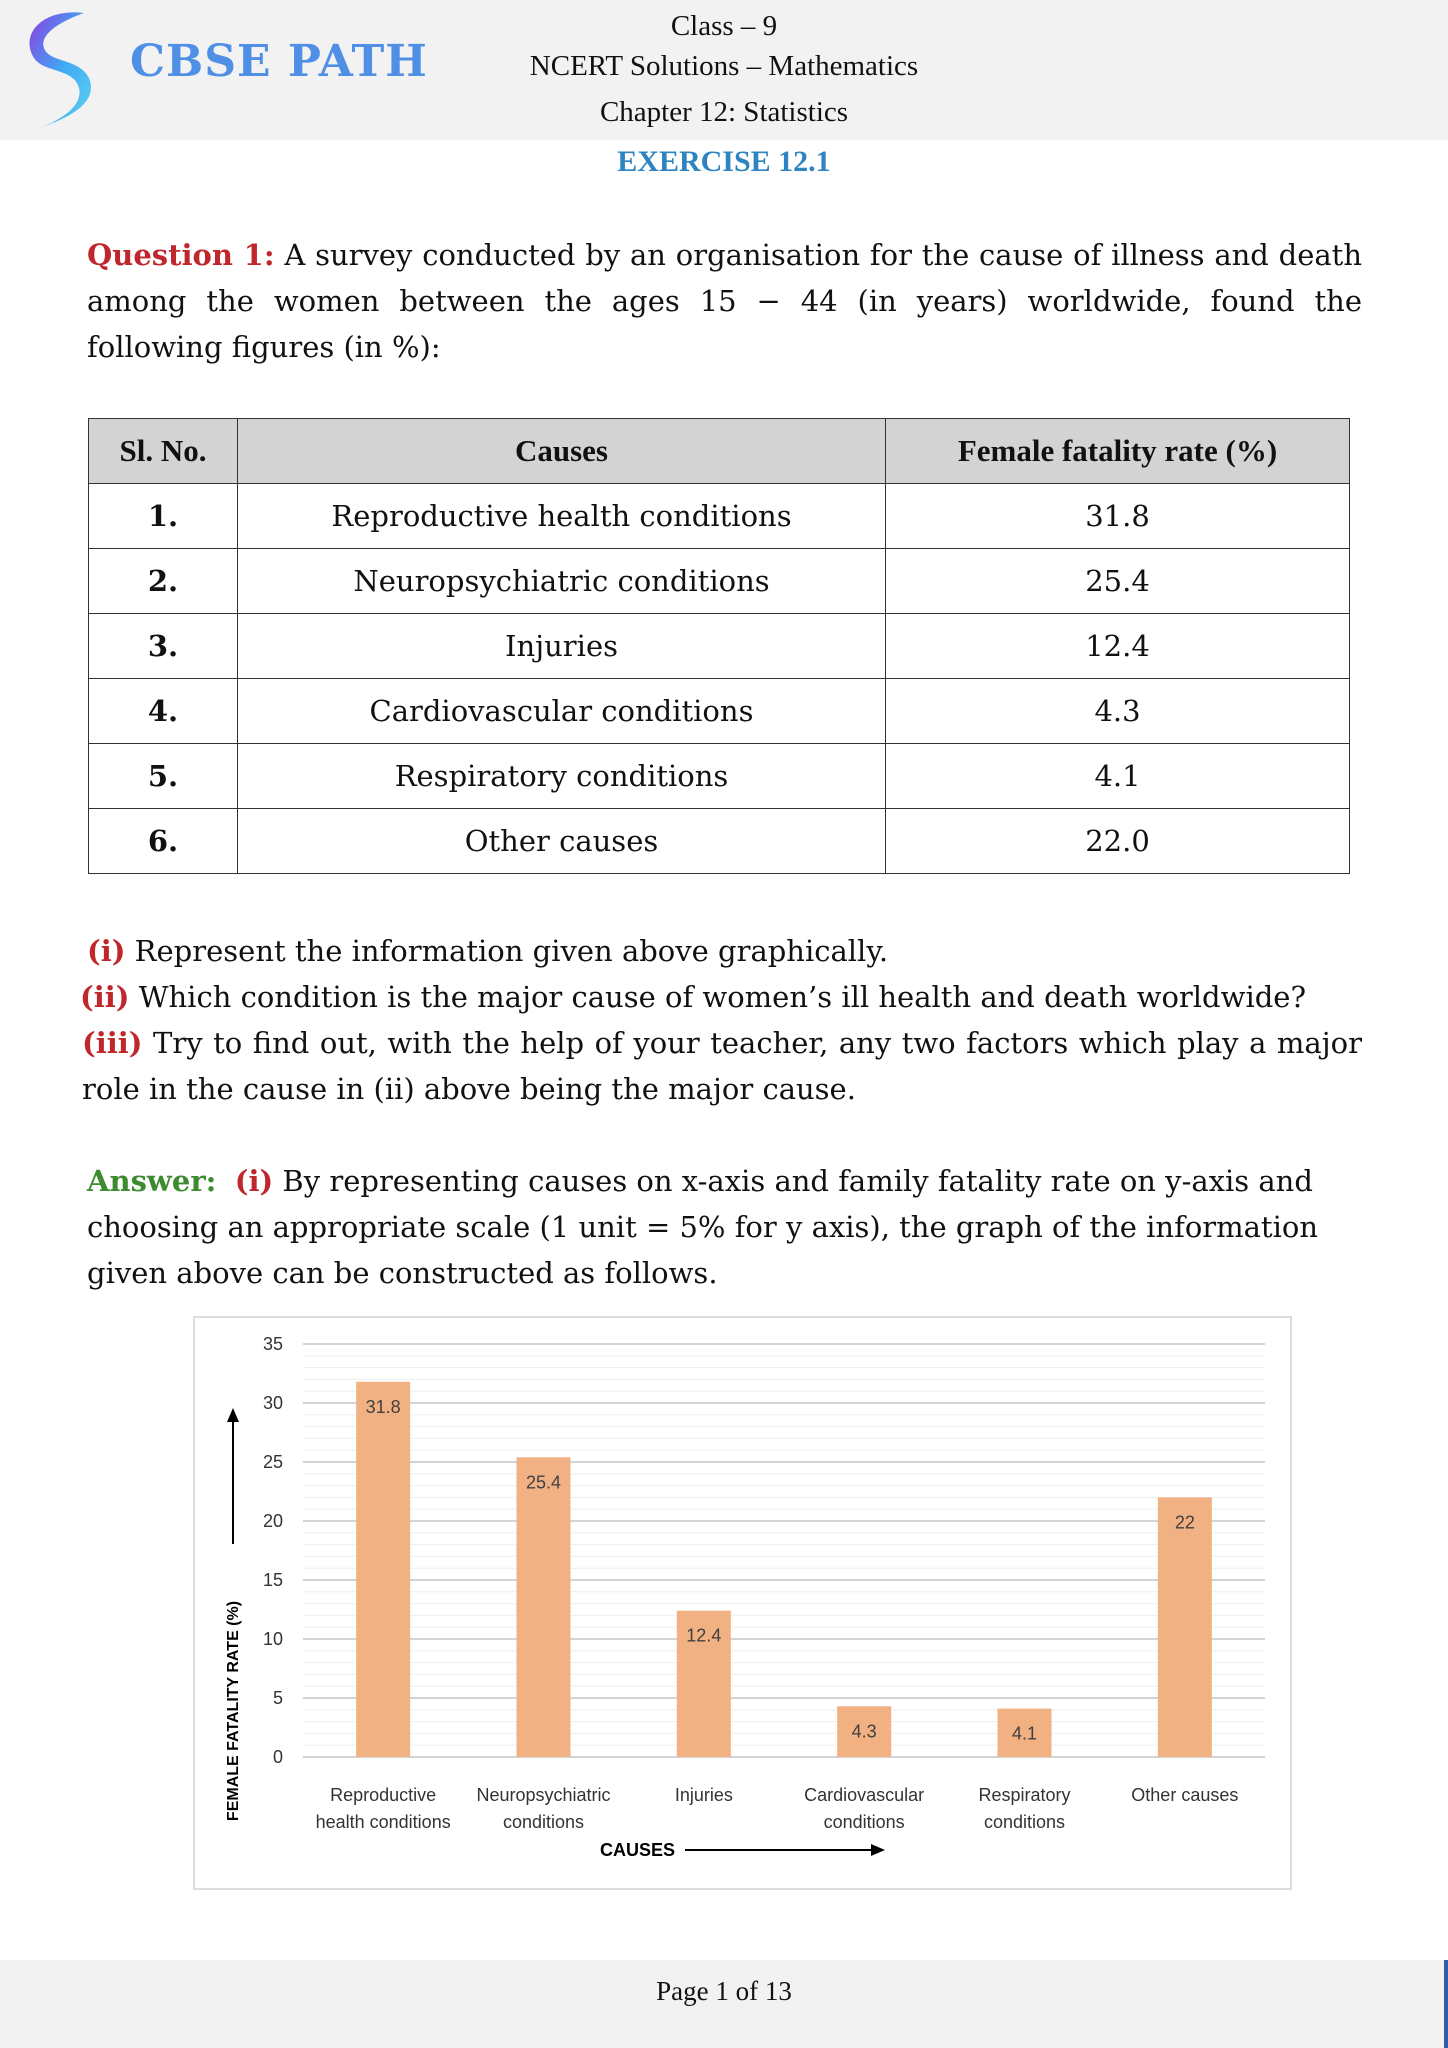 This screenshot has height=2048, width=1448. I want to click on y-tick-label: 5, so click(278, 1698).